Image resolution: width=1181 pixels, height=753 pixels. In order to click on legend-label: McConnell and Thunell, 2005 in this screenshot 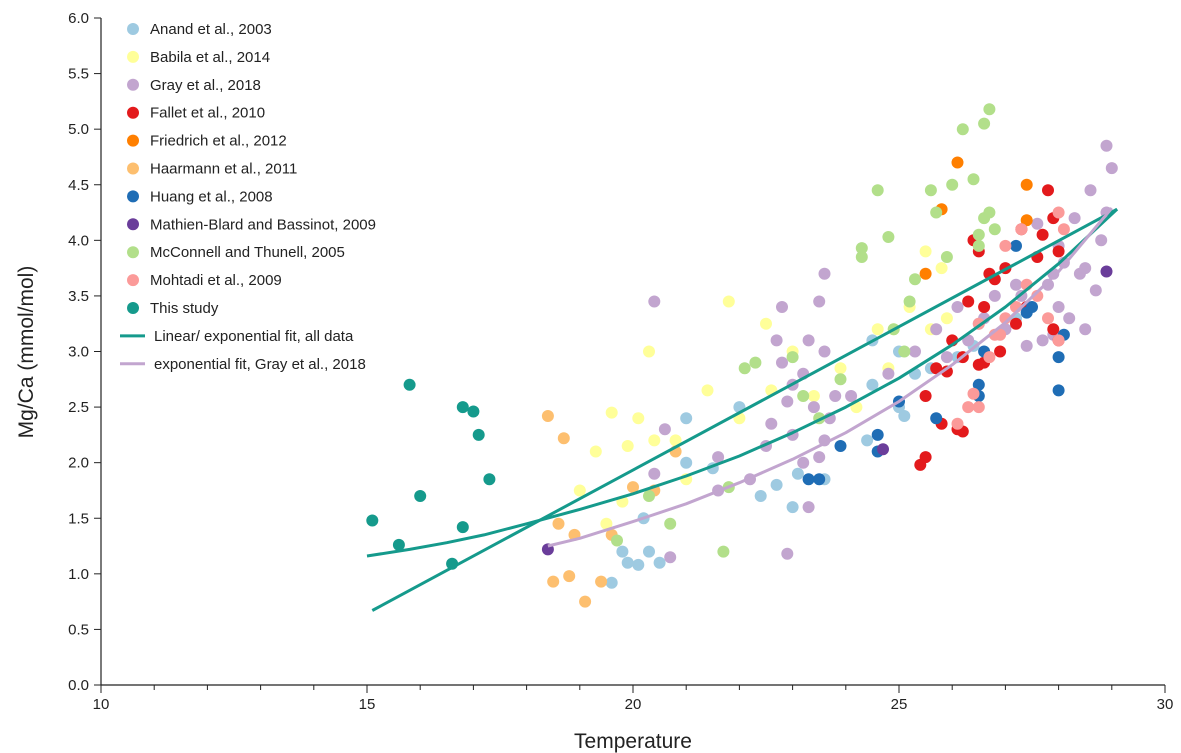, I will do `click(247, 252)`.